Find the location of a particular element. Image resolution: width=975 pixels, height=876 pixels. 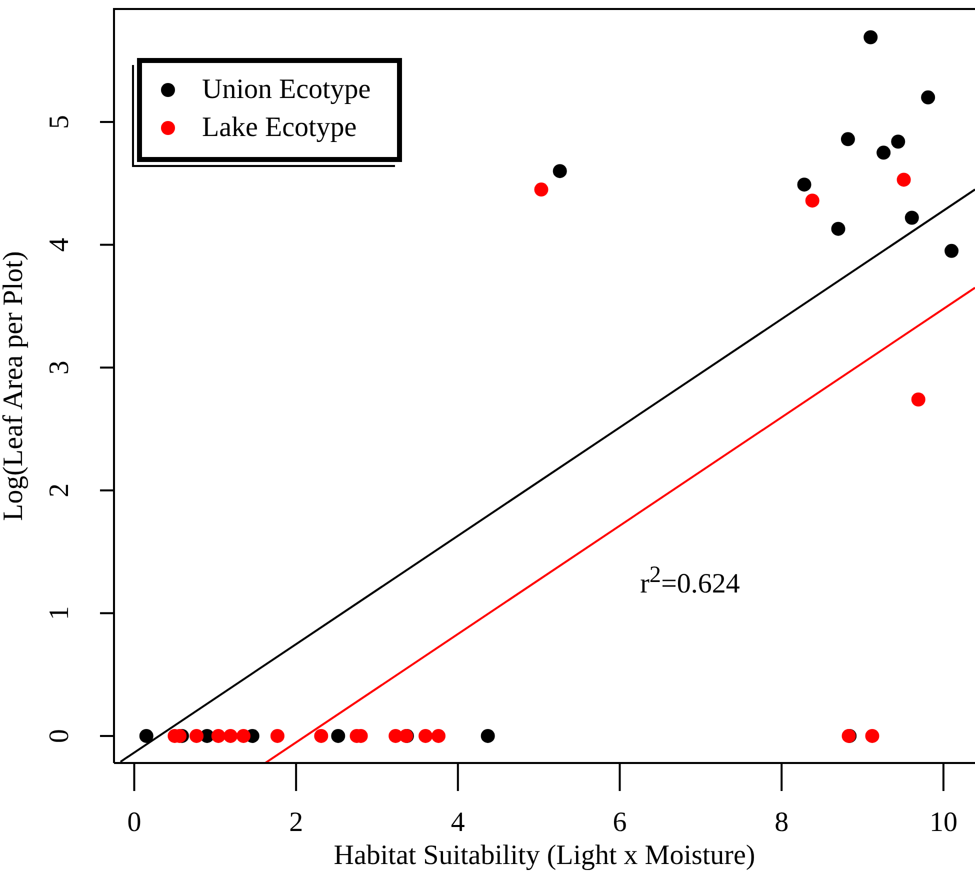

x-tick-label: 6 is located at coordinates (619, 822).